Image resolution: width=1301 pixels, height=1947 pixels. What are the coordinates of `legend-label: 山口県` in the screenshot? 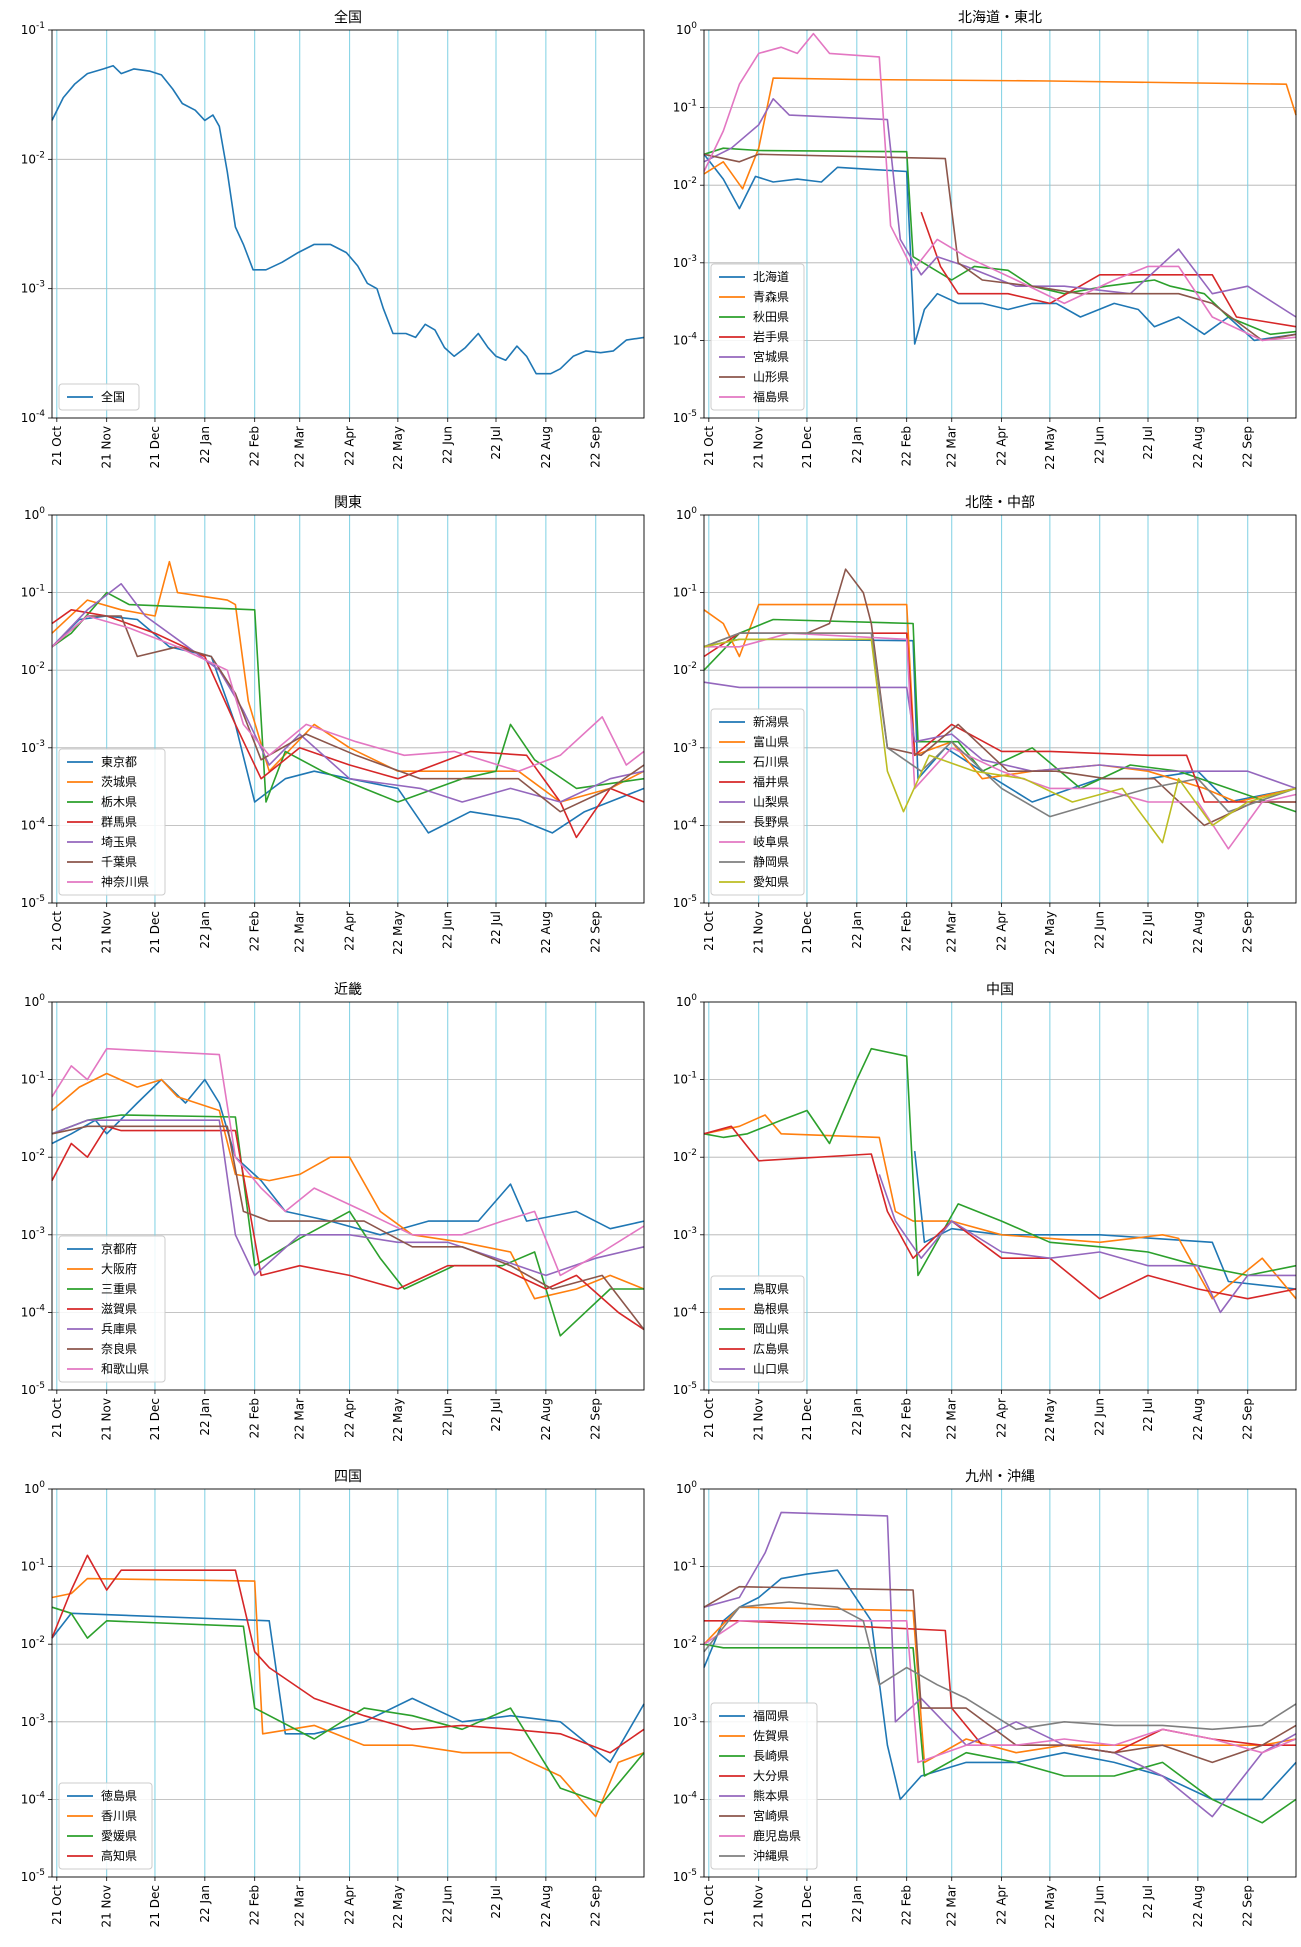 It's located at (771, 1369).